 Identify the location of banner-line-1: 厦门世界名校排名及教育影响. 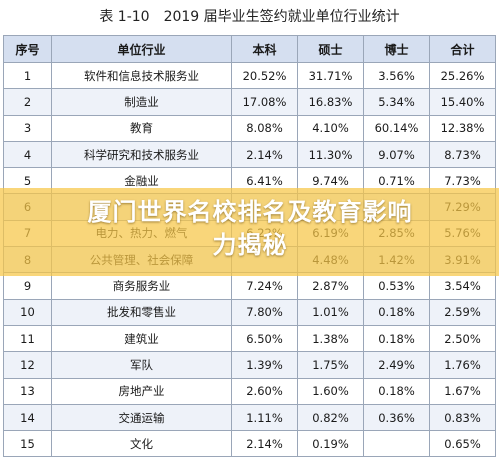
(250, 212).